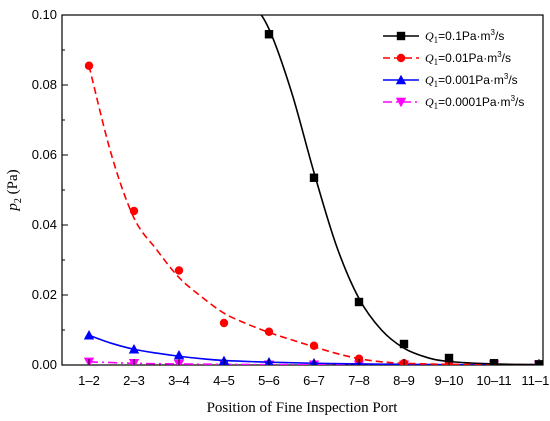  What do you see at coordinates (44, 224) in the screenshot?
I see `y-tick-label: 0.04` at bounding box center [44, 224].